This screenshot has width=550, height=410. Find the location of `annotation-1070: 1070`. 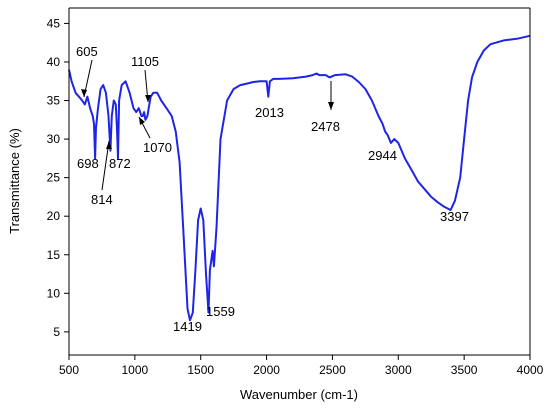

annotation-1070: 1070 is located at coordinates (157, 147).